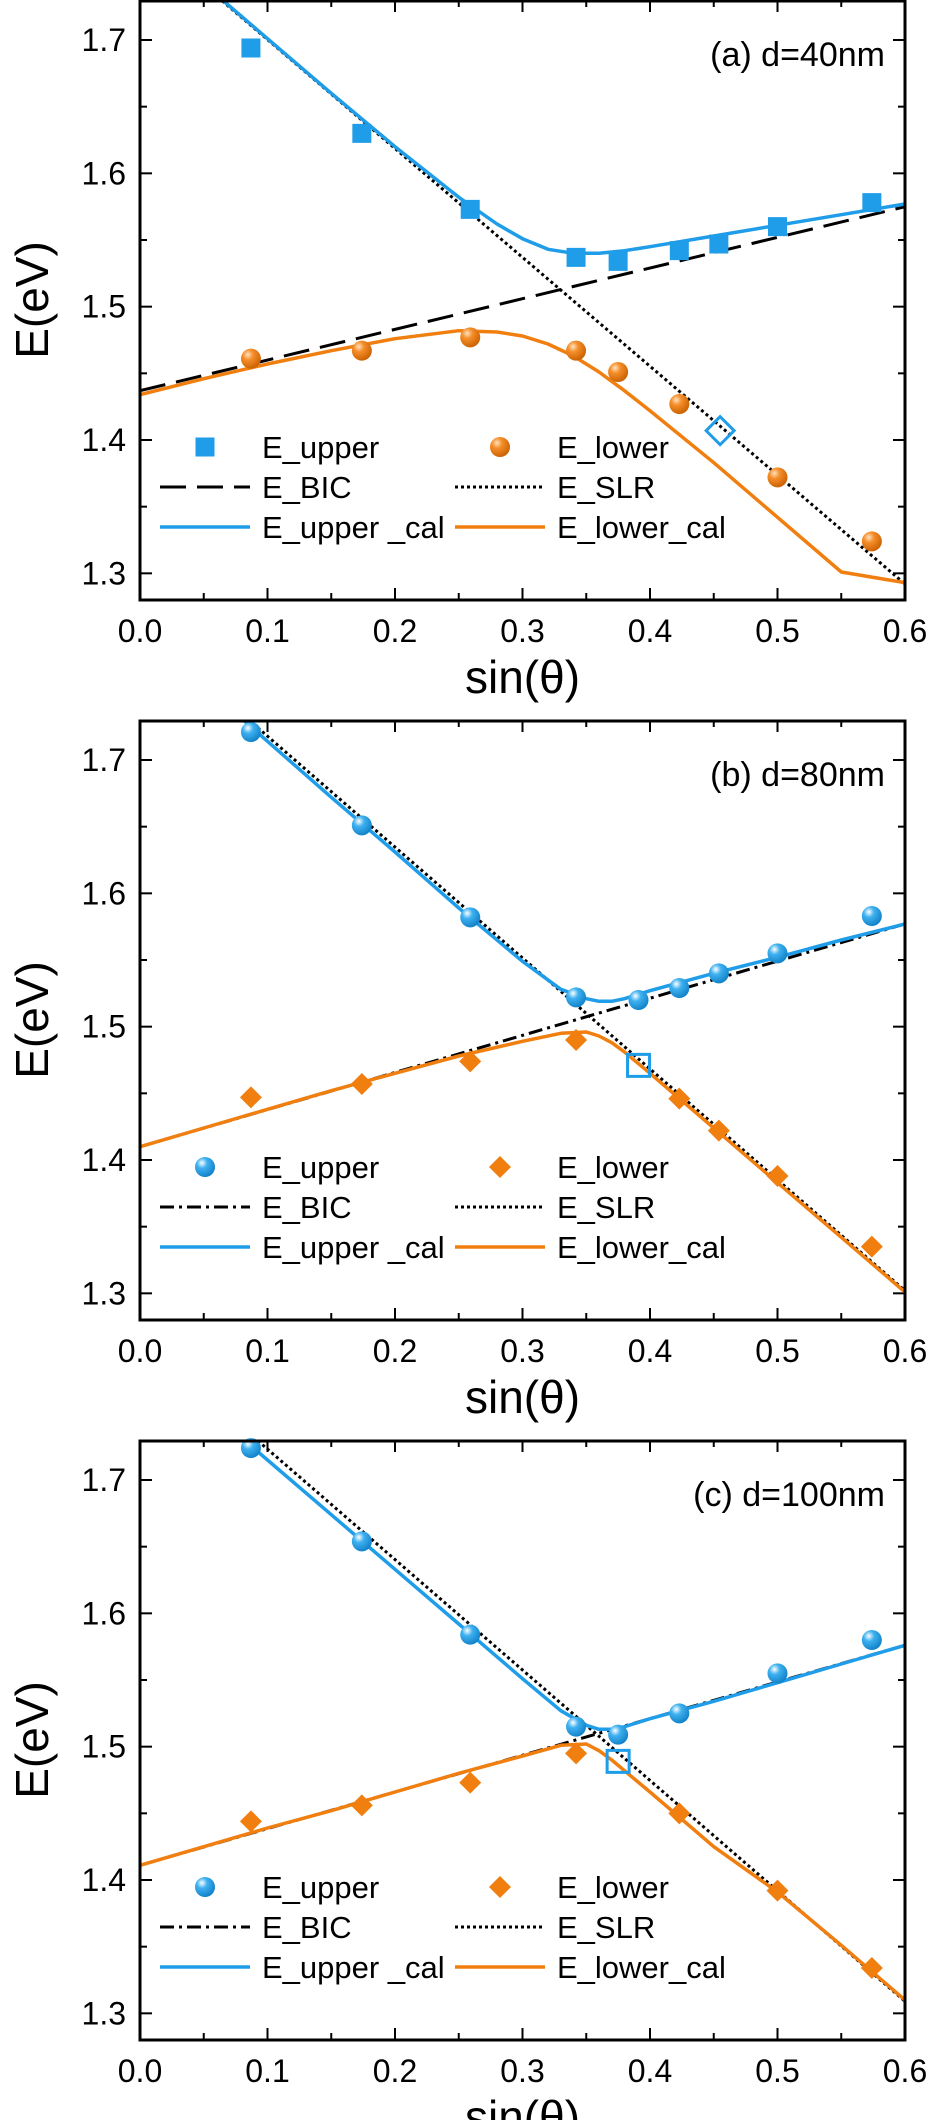 The height and width of the screenshot is (2120, 943). What do you see at coordinates (320, 1167) in the screenshot?
I see `legend-label: E_upper` at bounding box center [320, 1167].